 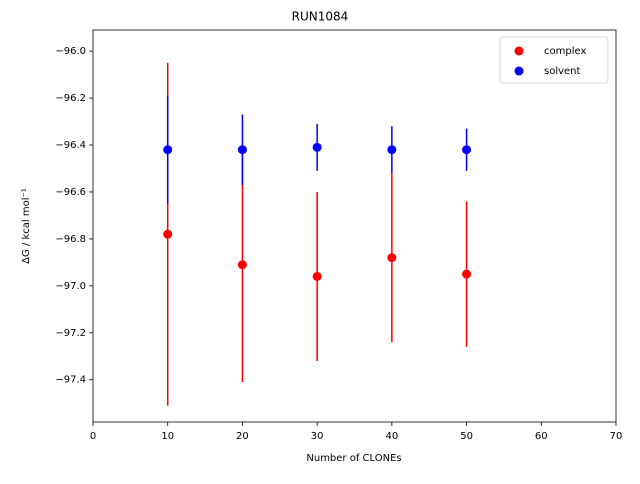 I want to click on y-tick-label: −96.4, so click(x=70, y=145).